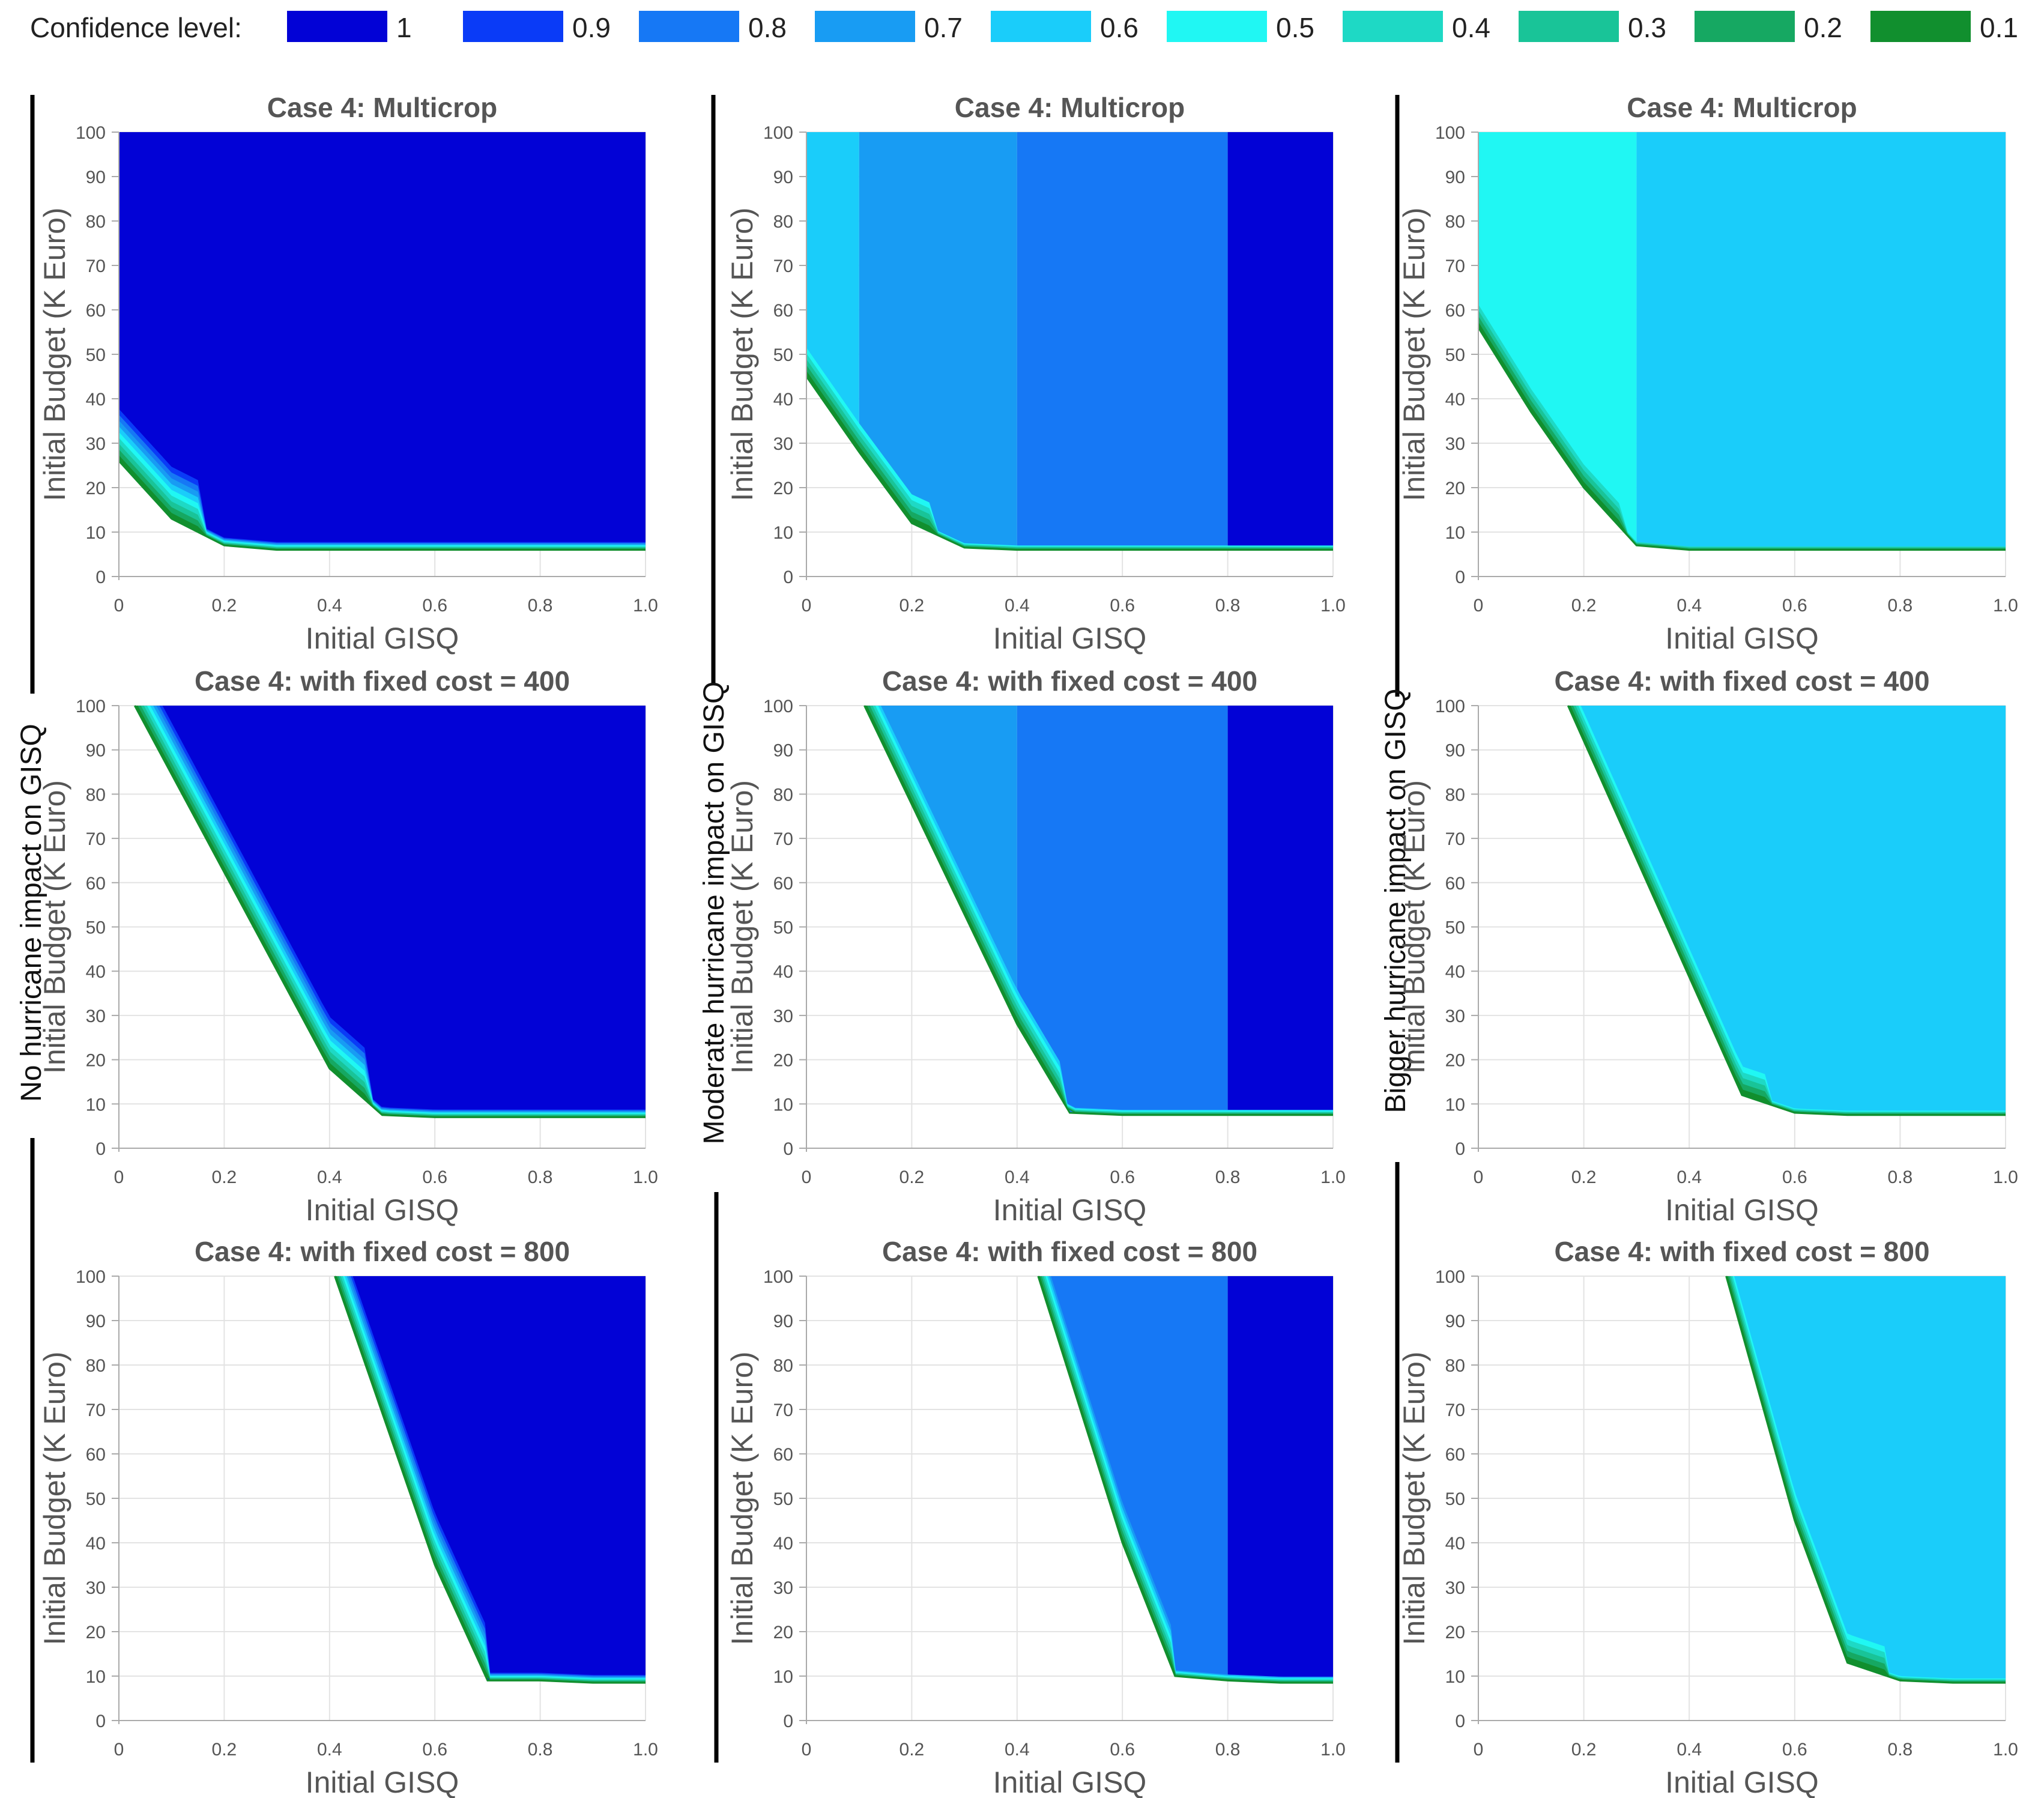 This screenshot has width=2044, height=1798. I want to click on legend-entry-label: 0.7, so click(943, 27).